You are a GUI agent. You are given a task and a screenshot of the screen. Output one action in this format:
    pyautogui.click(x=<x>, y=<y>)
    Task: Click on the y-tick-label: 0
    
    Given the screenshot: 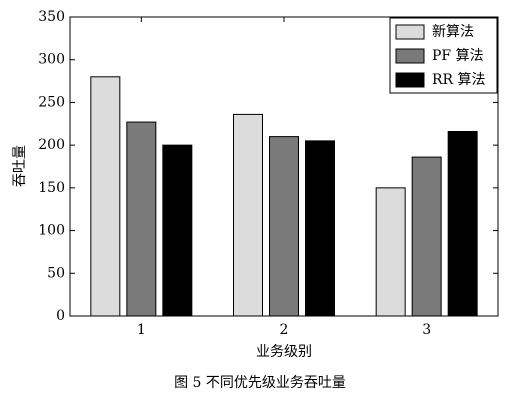 What is the action you would take?
    pyautogui.click(x=60, y=316)
    